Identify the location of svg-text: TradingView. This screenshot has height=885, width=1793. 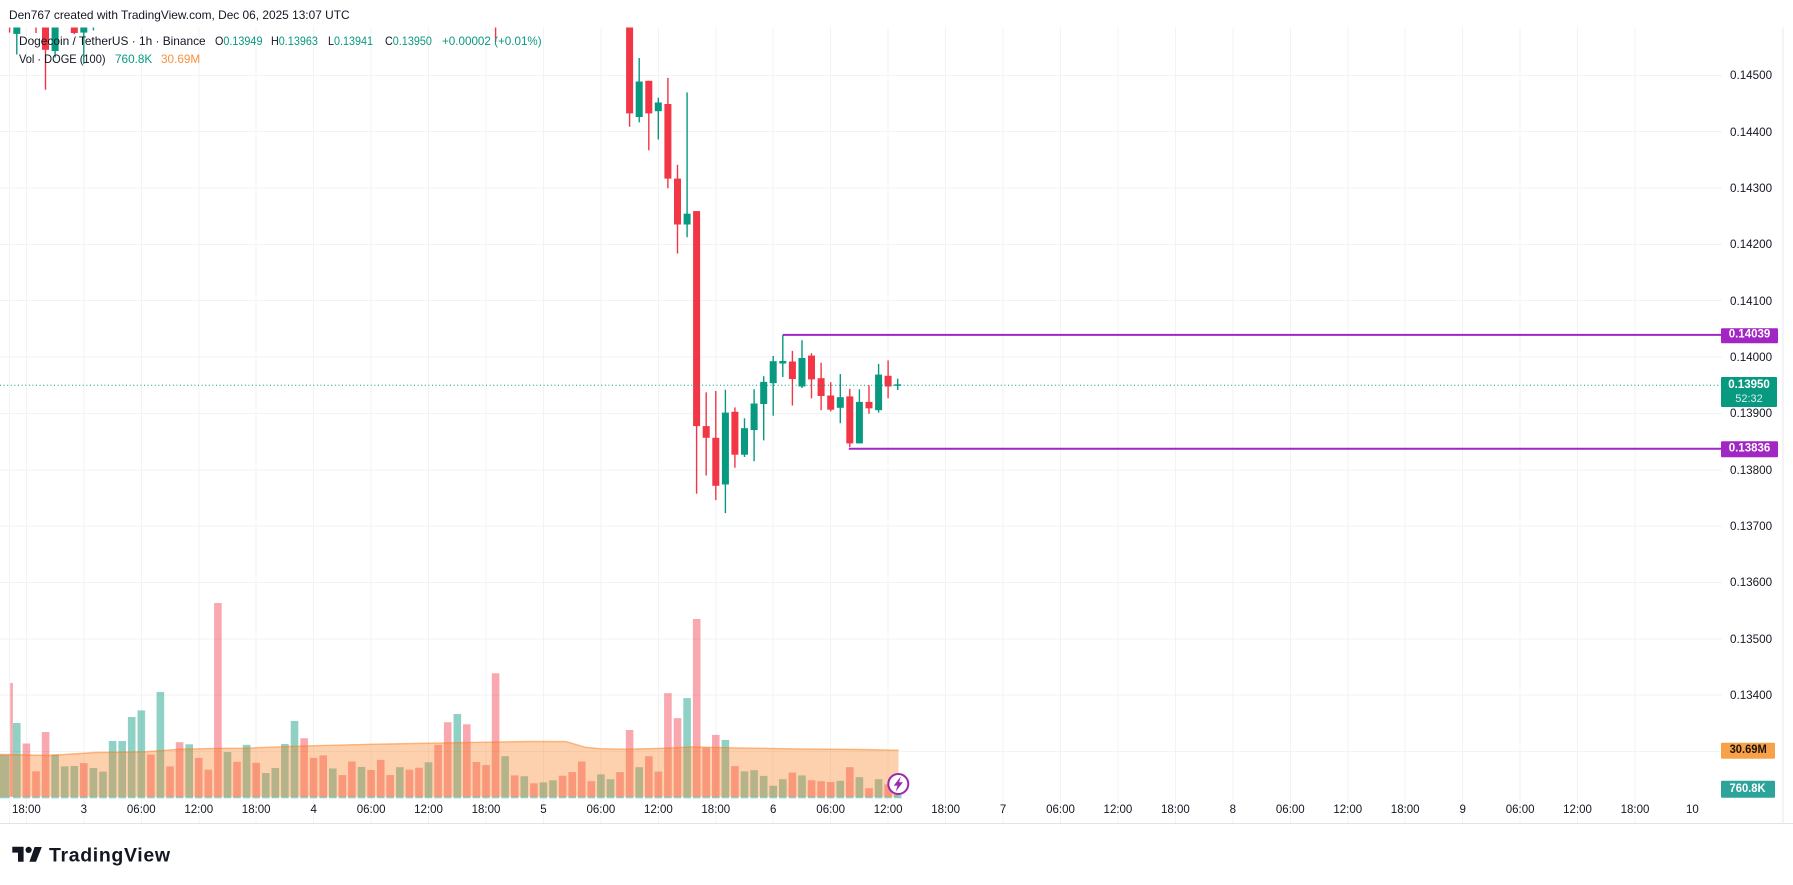
(110, 856).